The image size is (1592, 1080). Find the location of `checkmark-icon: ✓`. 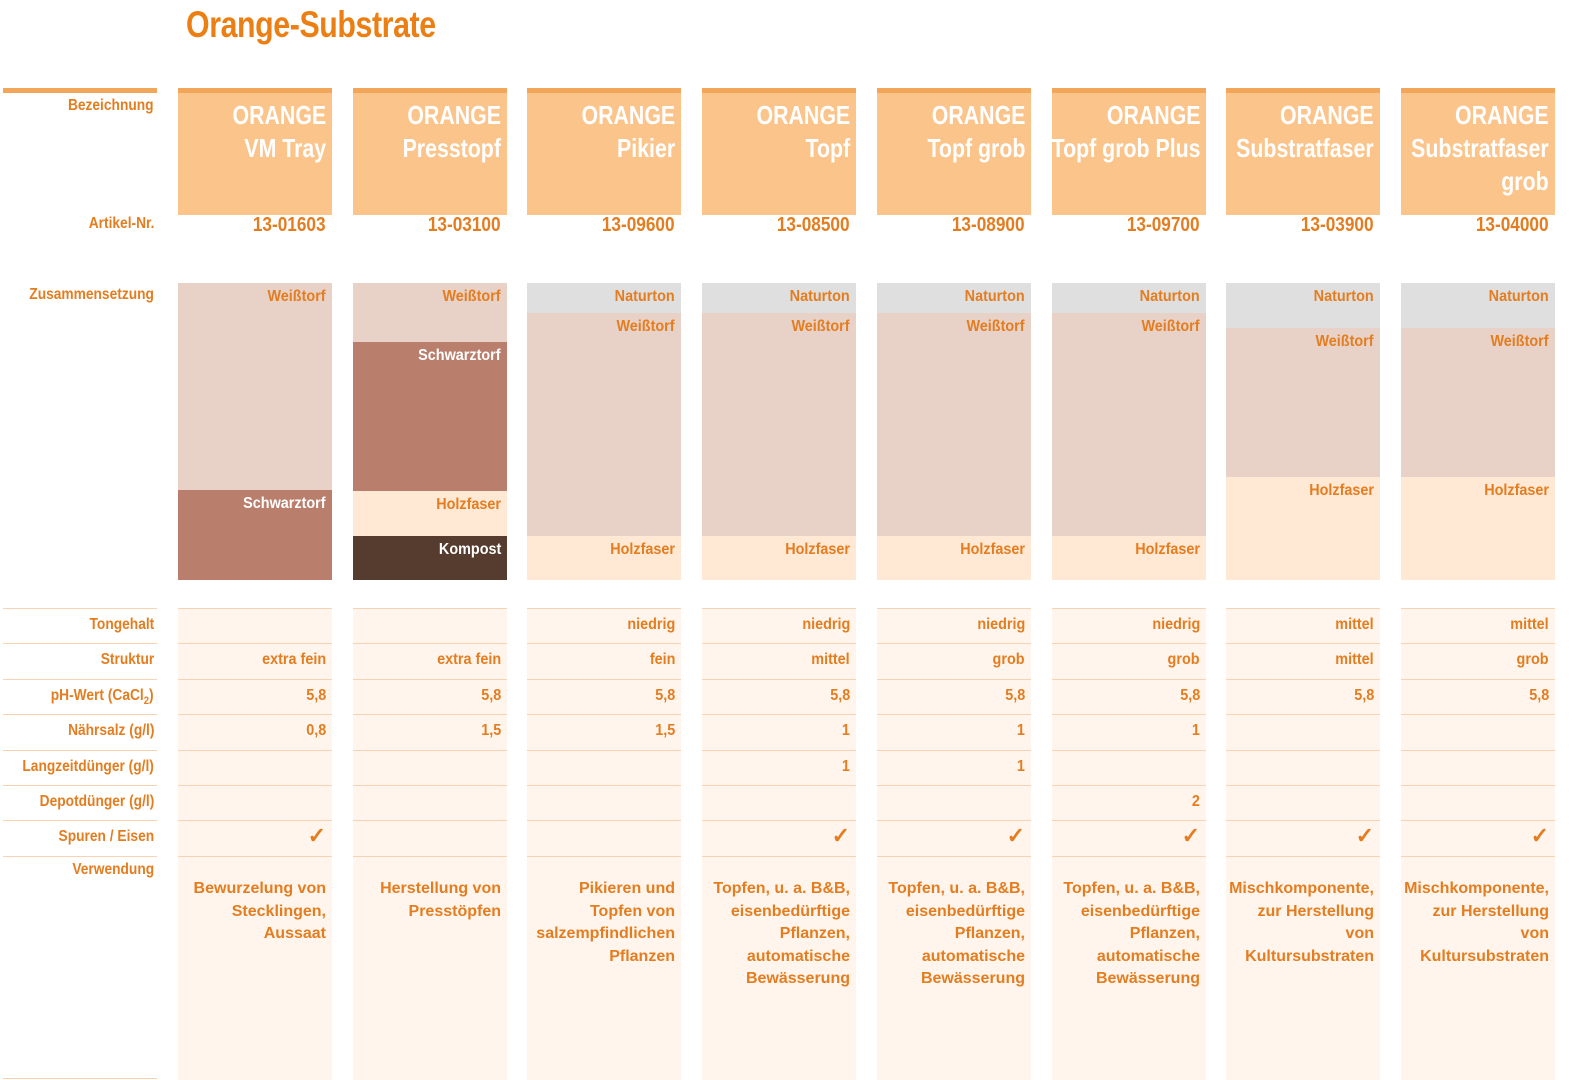

checkmark-icon: ✓ is located at coordinates (1364, 836).